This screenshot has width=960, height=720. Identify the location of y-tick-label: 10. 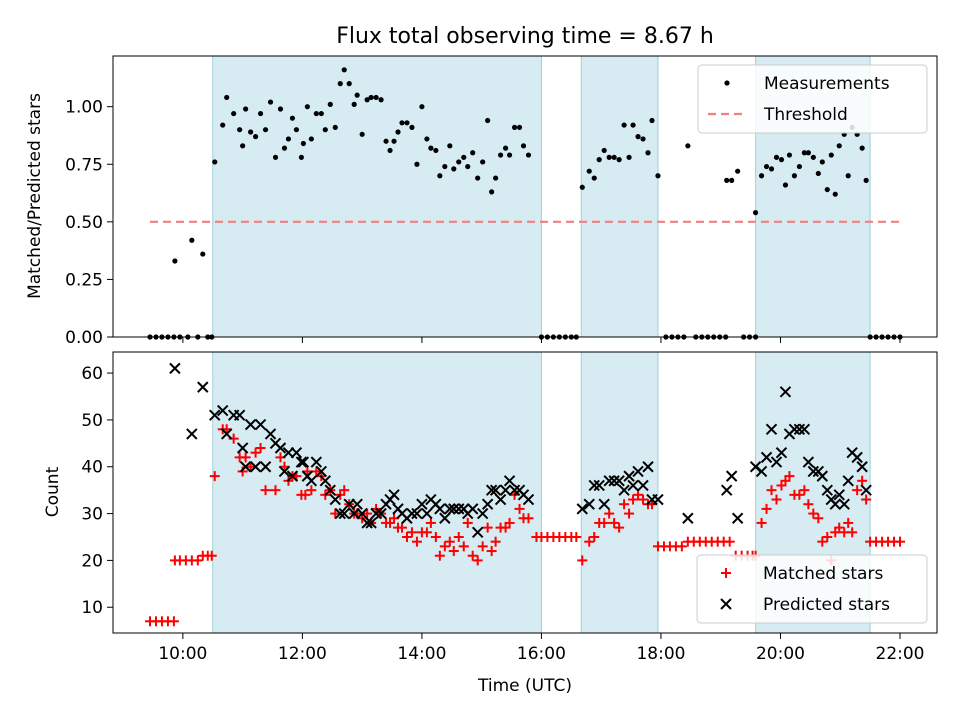
(92, 608).